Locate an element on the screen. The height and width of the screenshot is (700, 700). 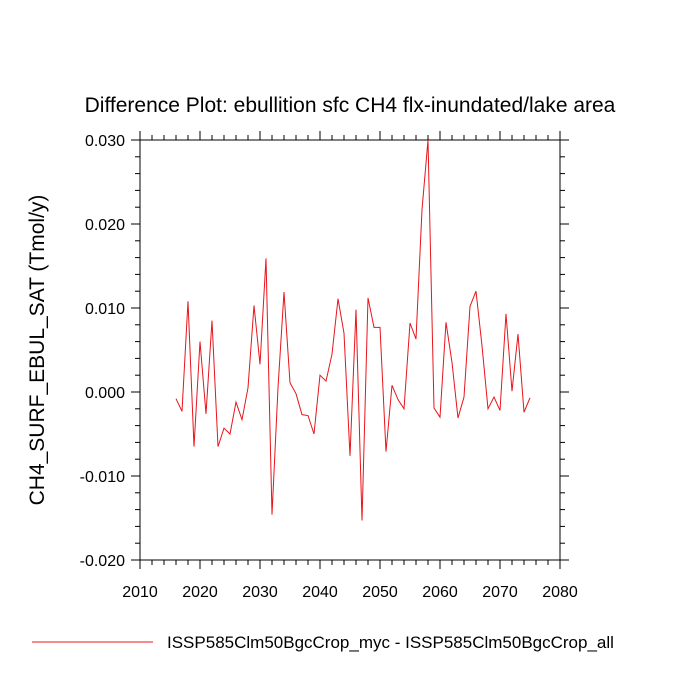
y-axis-tick-labels: -0.020 -0.010 0.000 0.010 0.020 0.030 is located at coordinates (102, 351).